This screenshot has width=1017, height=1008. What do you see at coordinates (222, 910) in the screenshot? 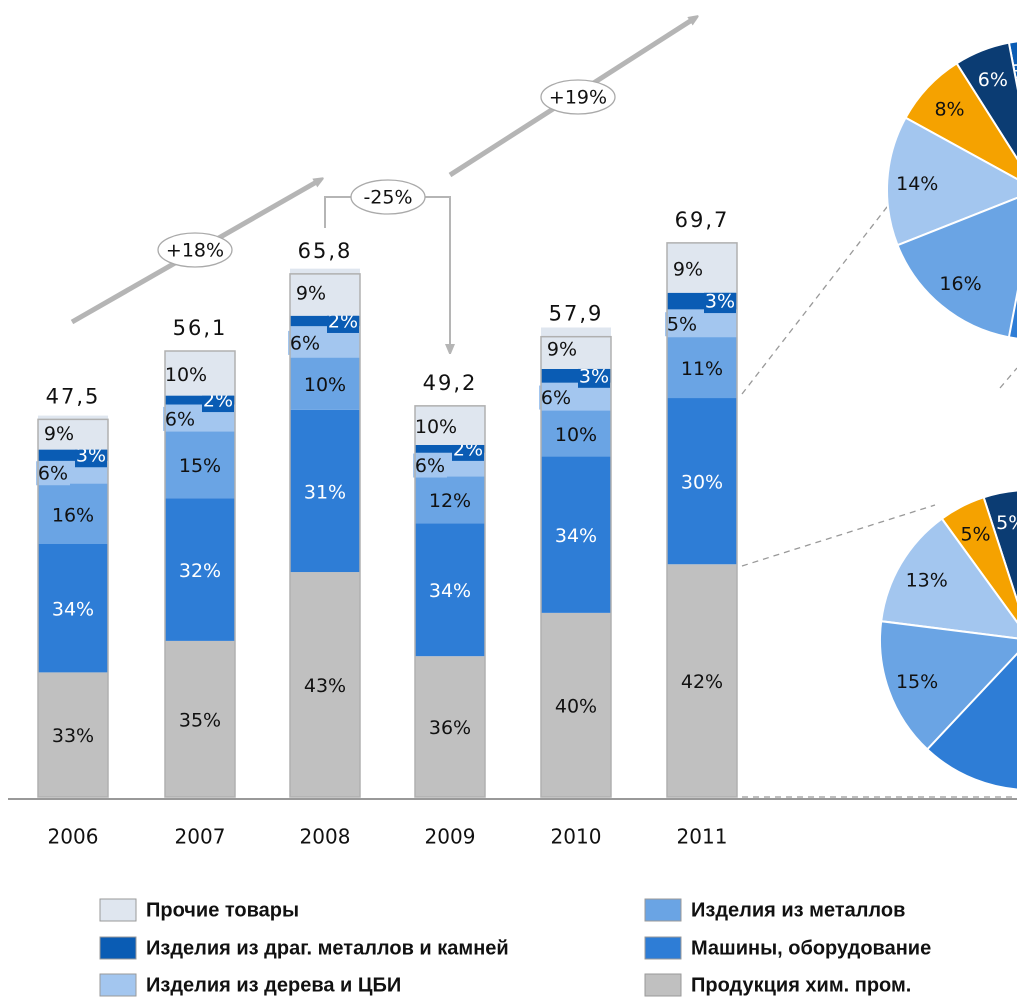
I see `legend-label: Прочие товары` at bounding box center [222, 910].